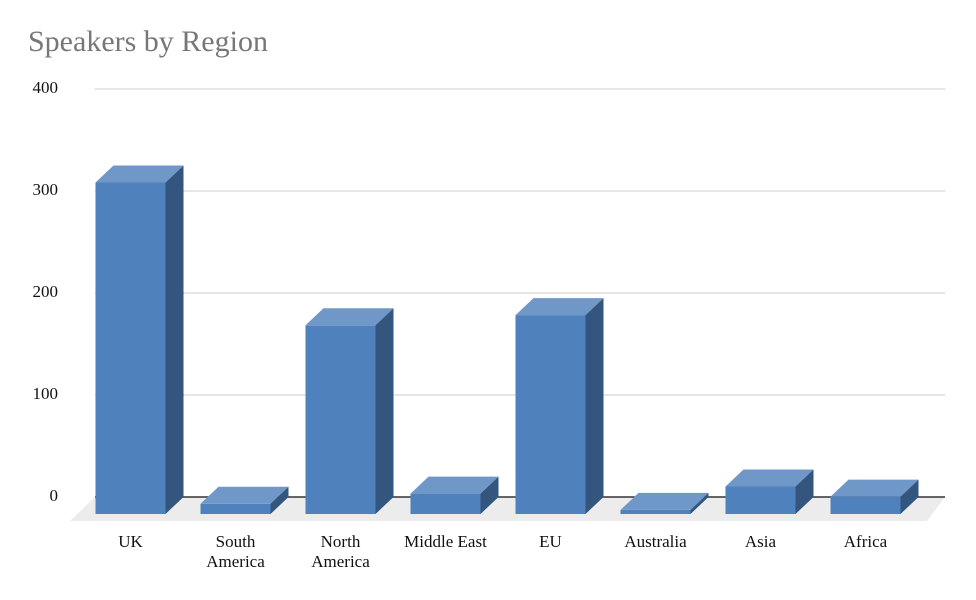  What do you see at coordinates (445, 541) in the screenshot?
I see `x-tick-label: Middle East` at bounding box center [445, 541].